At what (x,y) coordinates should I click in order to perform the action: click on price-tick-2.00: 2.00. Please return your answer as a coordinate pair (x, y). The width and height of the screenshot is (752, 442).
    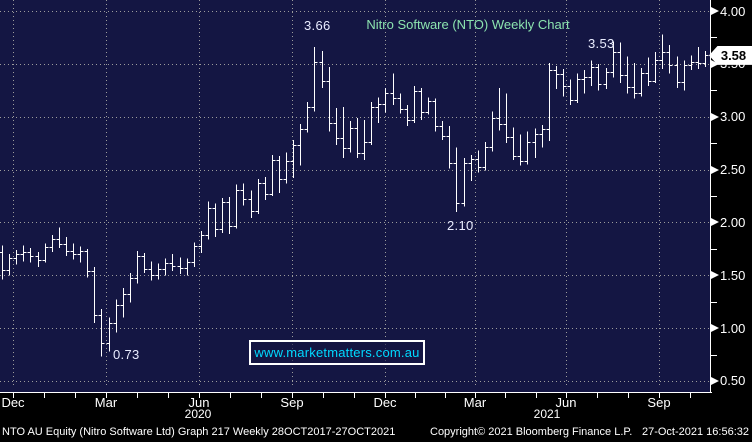
    Looking at the image, I should click on (728, 222).